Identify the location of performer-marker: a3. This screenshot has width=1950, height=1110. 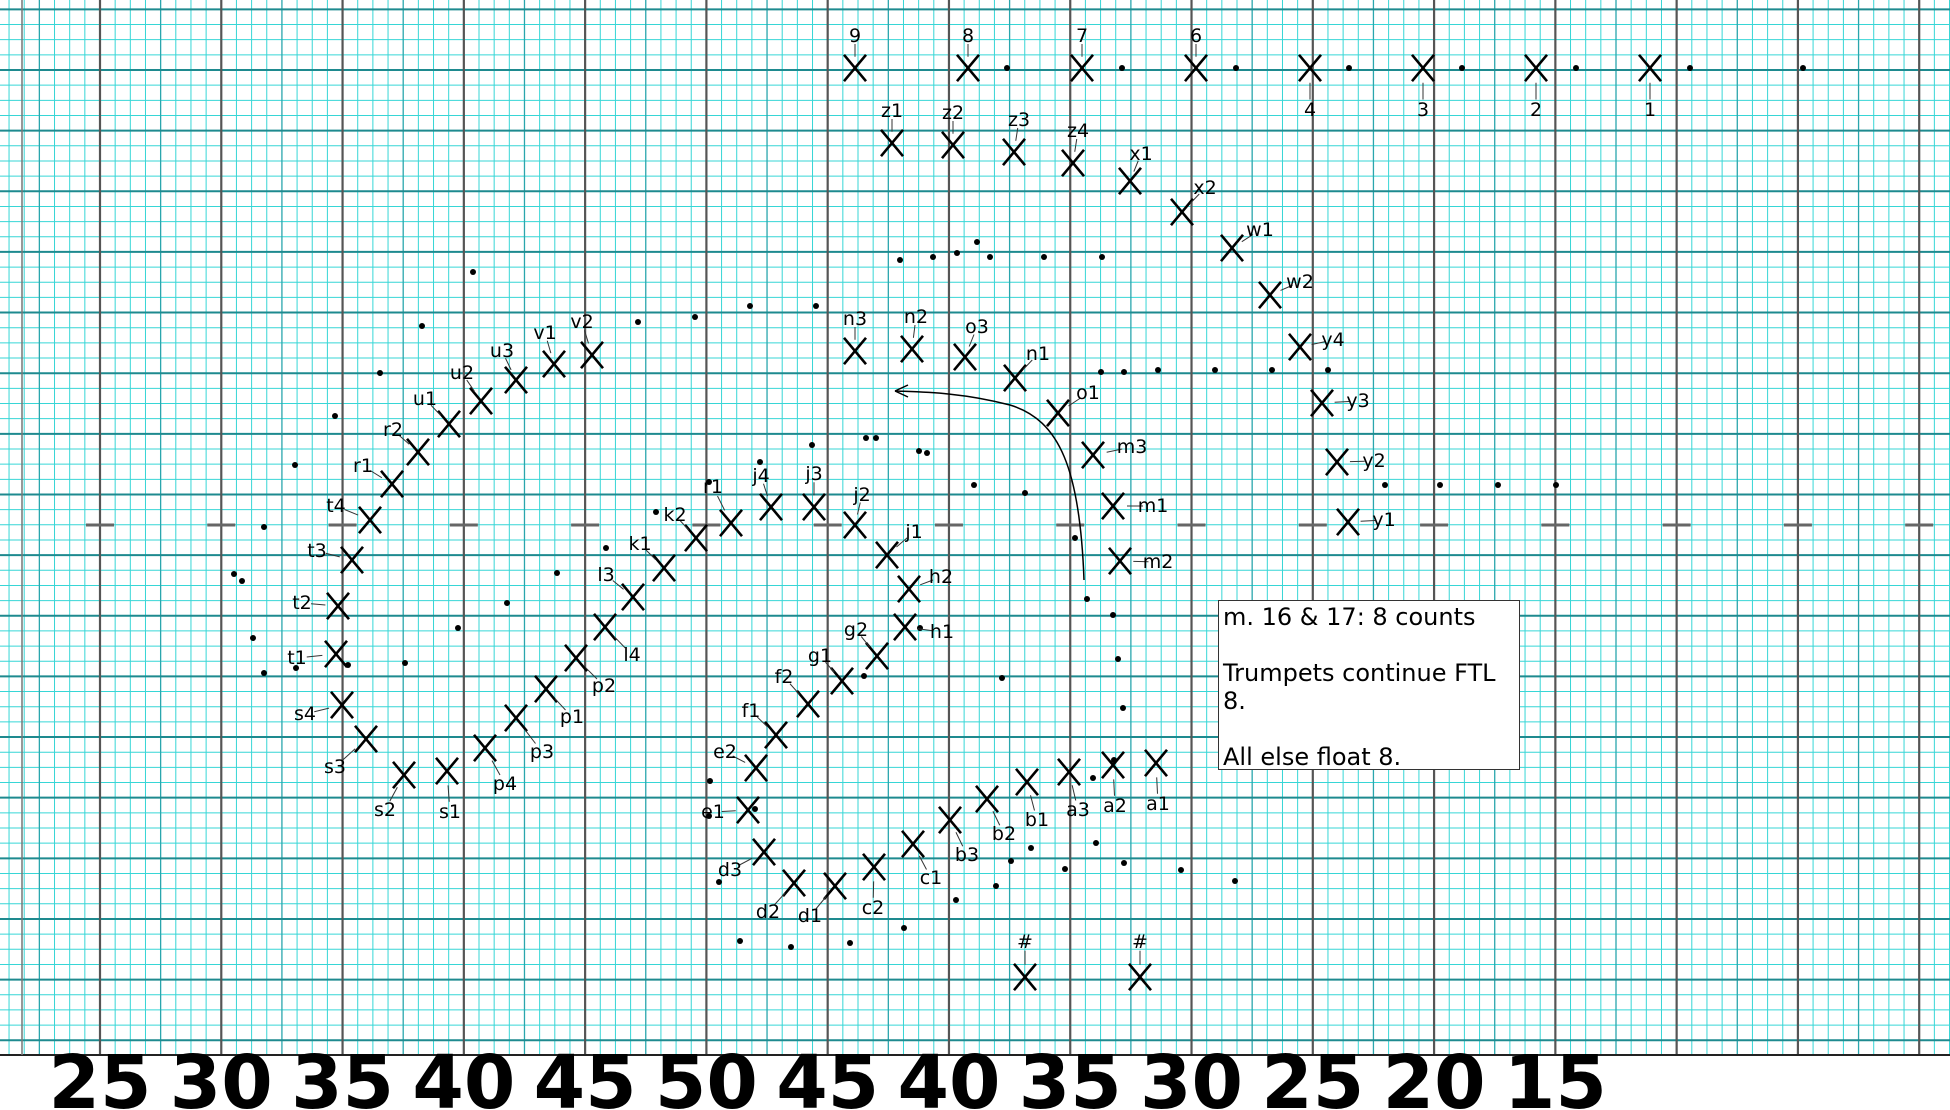
(1073, 789).